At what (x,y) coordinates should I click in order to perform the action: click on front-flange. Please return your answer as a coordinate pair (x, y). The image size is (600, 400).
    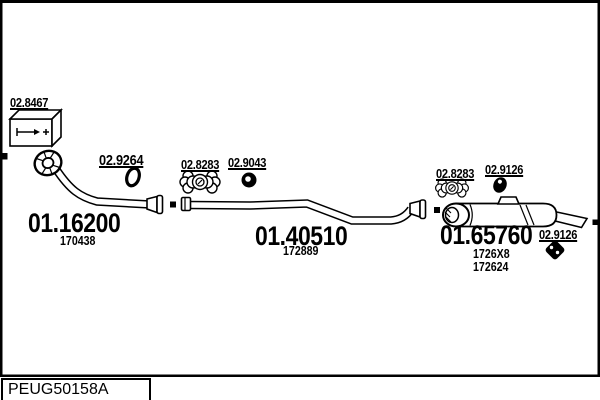
    Looking at the image, I should click on (48, 163).